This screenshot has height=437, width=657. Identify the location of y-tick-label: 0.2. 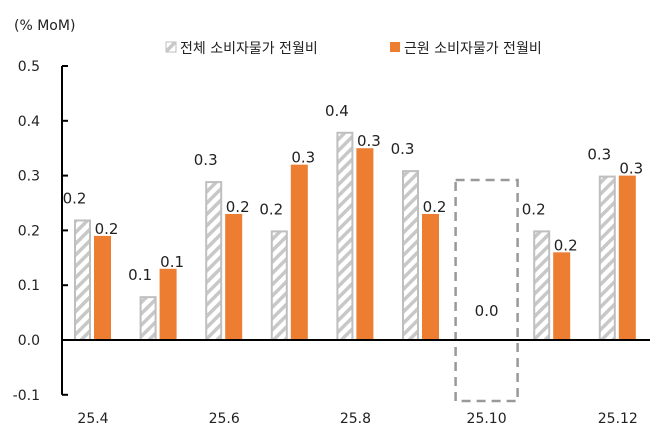
(29, 231).